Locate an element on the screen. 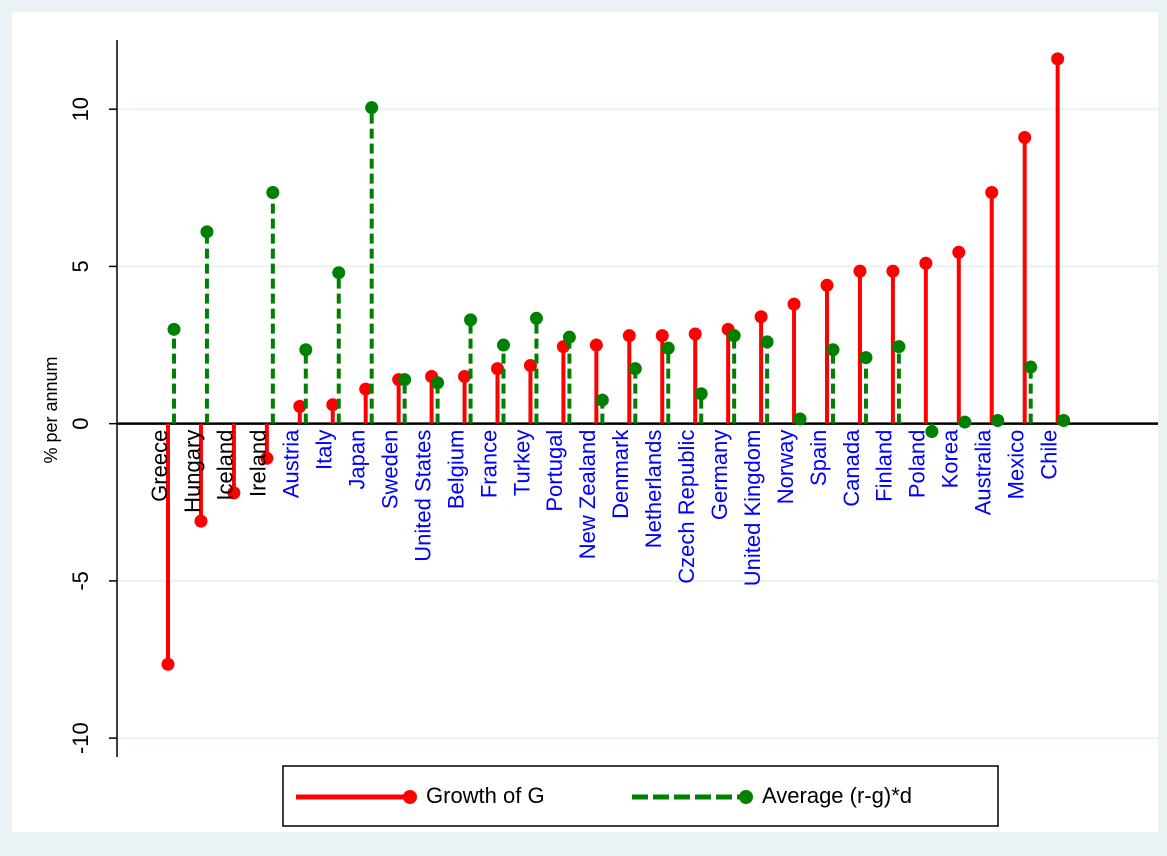 This screenshot has width=1167, height=856. category-label: Italy is located at coordinates (324, 450).